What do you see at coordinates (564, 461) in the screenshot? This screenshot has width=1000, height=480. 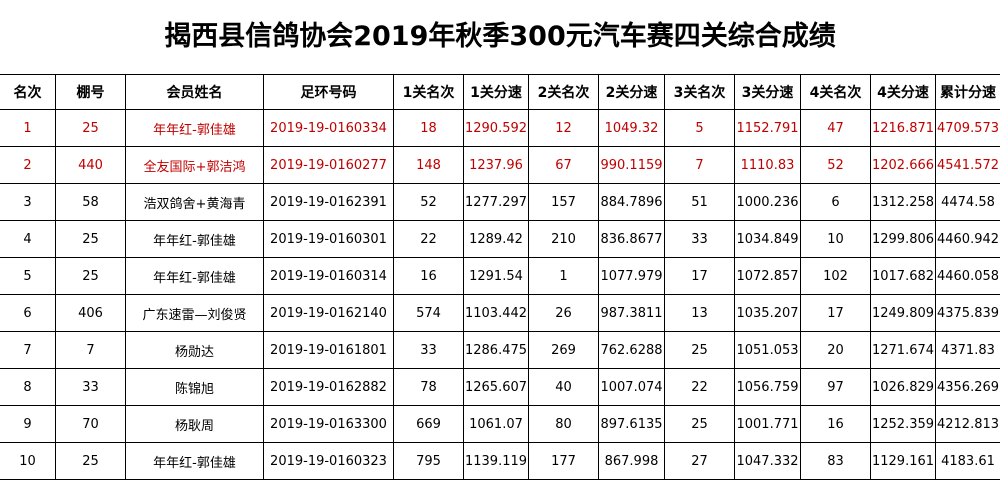 I see `cell-r2-rank: 177` at bounding box center [564, 461].